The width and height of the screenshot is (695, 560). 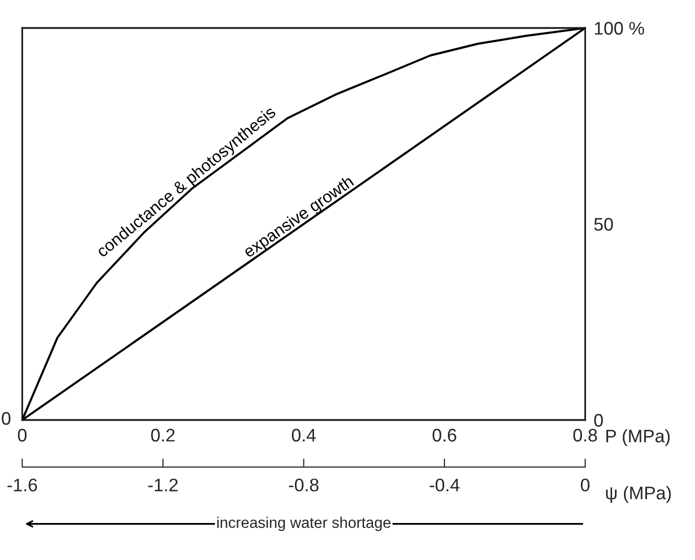 What do you see at coordinates (598, 420) in the screenshot?
I see `y2-tick-label: 0` at bounding box center [598, 420].